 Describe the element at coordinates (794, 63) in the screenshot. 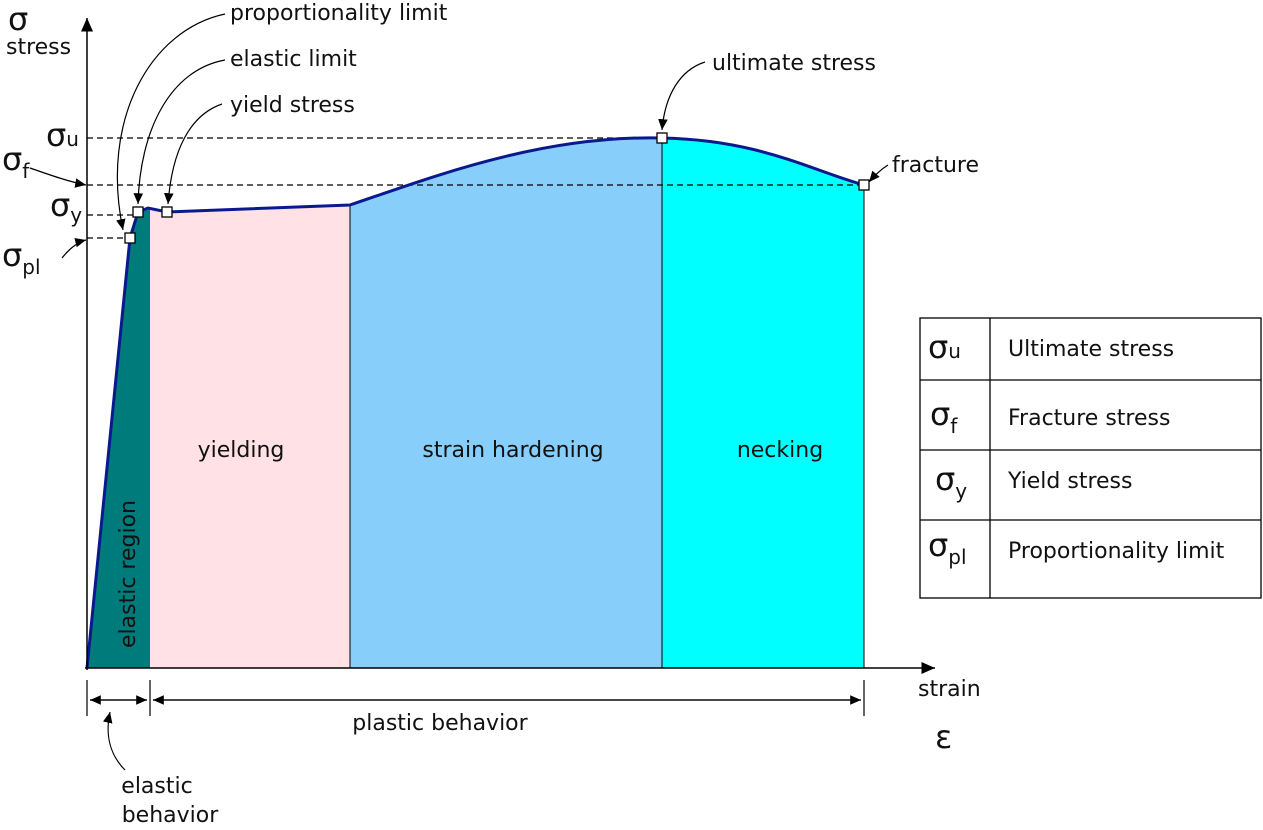

I see `annotation: ultimate stress` at that location.